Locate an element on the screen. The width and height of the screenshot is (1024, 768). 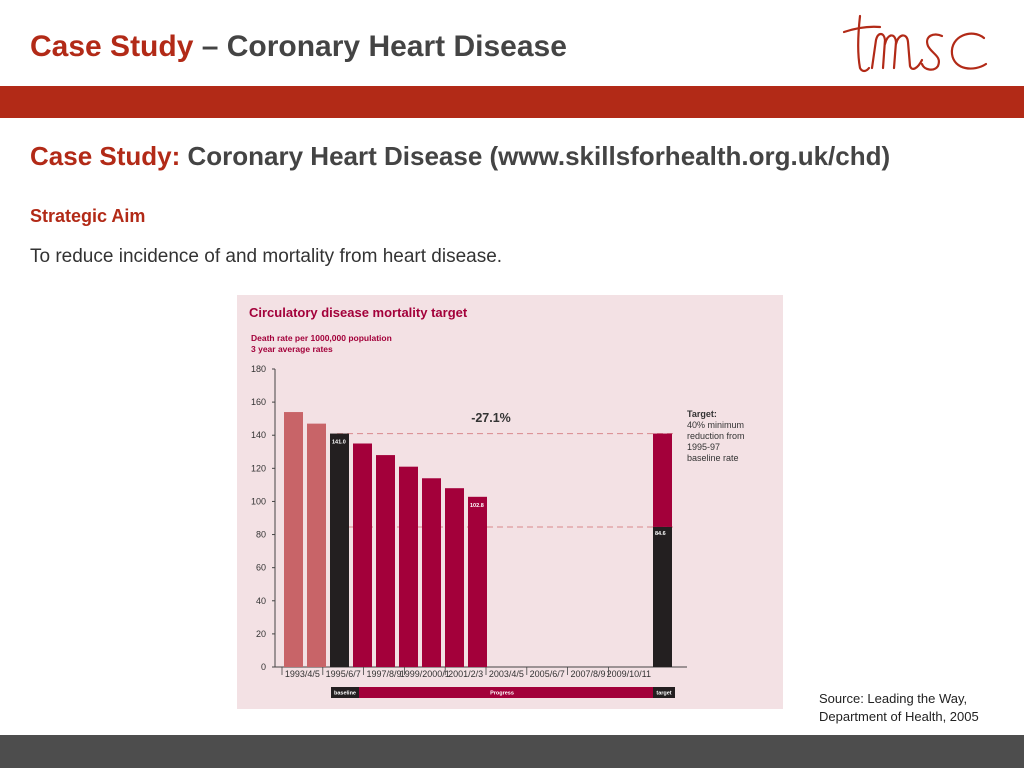
y-tick-label: 0 is located at coordinates (263, 667).